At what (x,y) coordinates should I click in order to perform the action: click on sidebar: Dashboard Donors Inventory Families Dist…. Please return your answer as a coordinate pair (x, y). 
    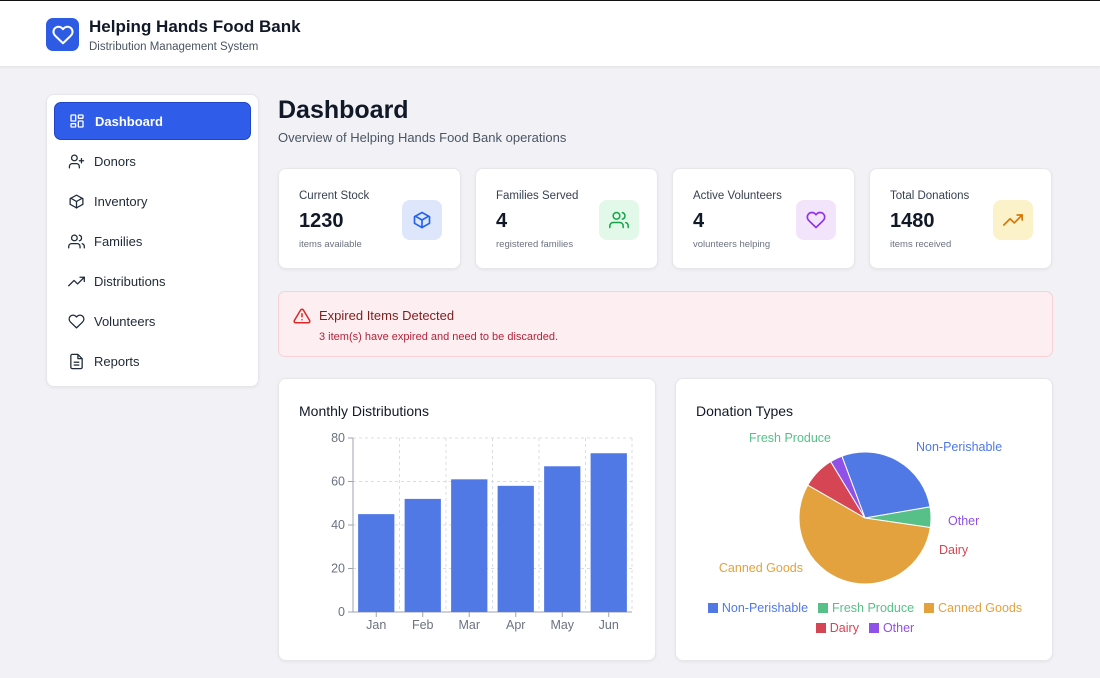
    Looking at the image, I should click on (152, 240).